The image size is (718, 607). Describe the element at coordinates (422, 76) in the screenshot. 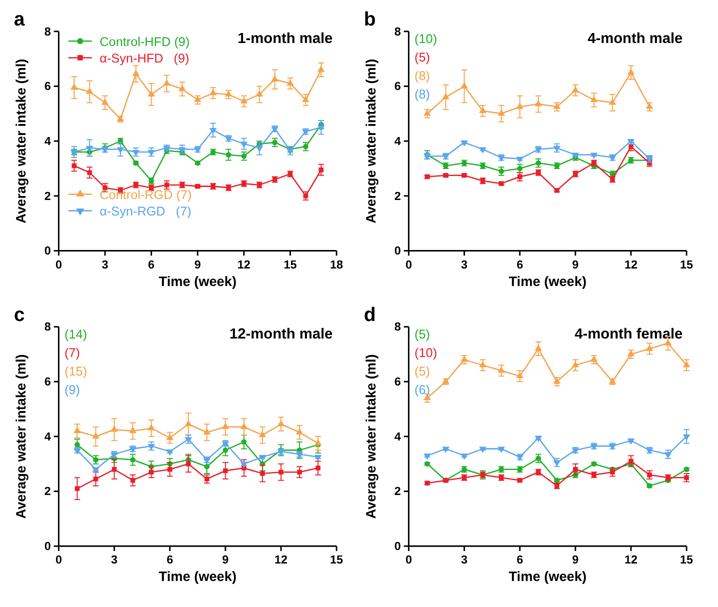

I see `series-label: (8)` at that location.